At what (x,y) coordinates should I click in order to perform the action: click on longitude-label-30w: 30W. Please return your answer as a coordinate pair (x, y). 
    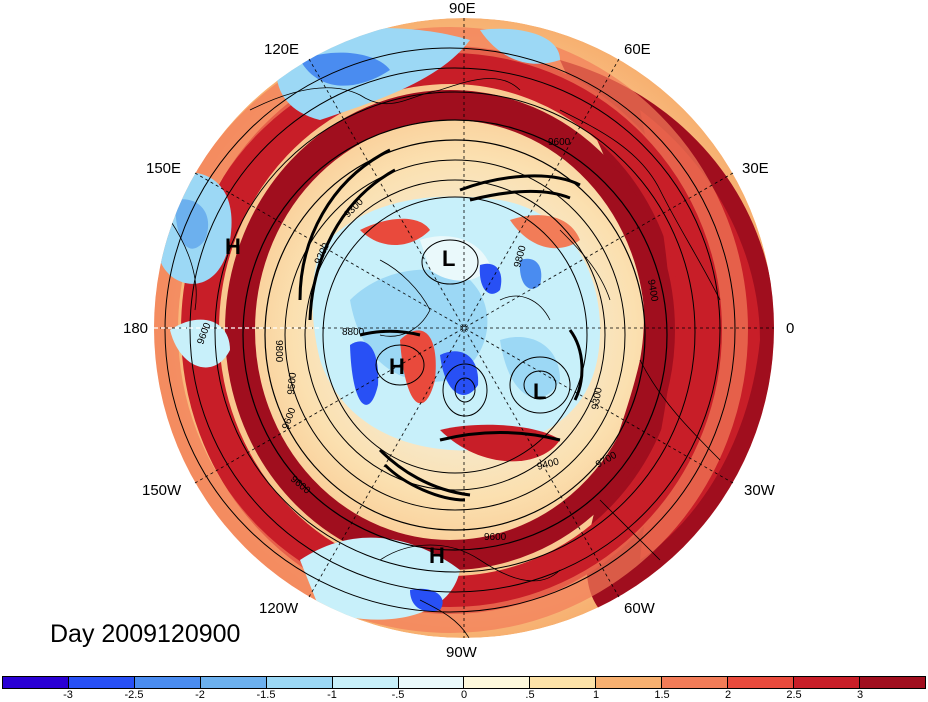
    Looking at the image, I should click on (759, 490).